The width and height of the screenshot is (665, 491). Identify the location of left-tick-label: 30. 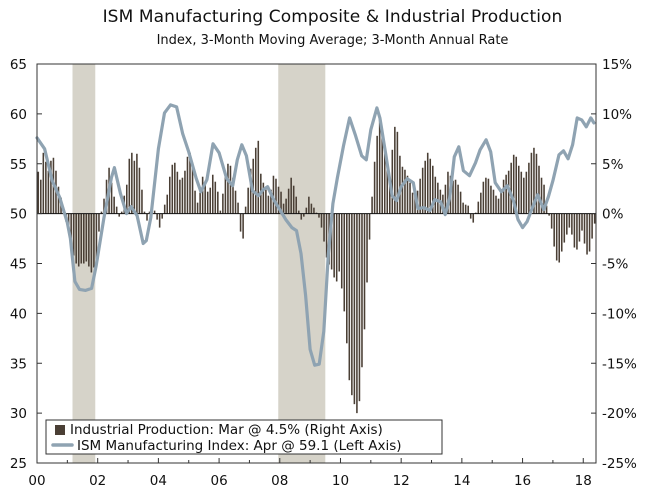
(18, 414).